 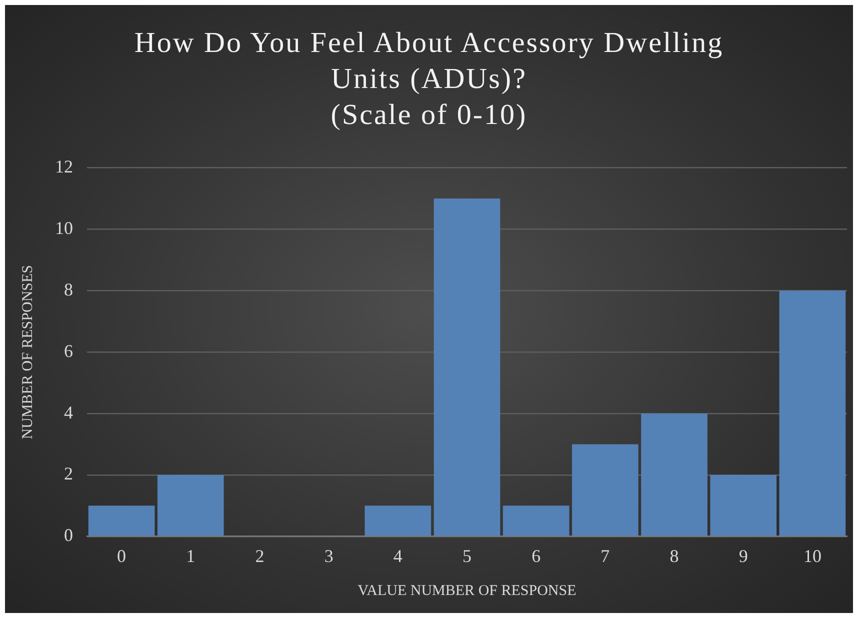 What do you see at coordinates (429, 115) in the screenshot?
I see `chart-subtitle: (Scale of 0-10)` at bounding box center [429, 115].